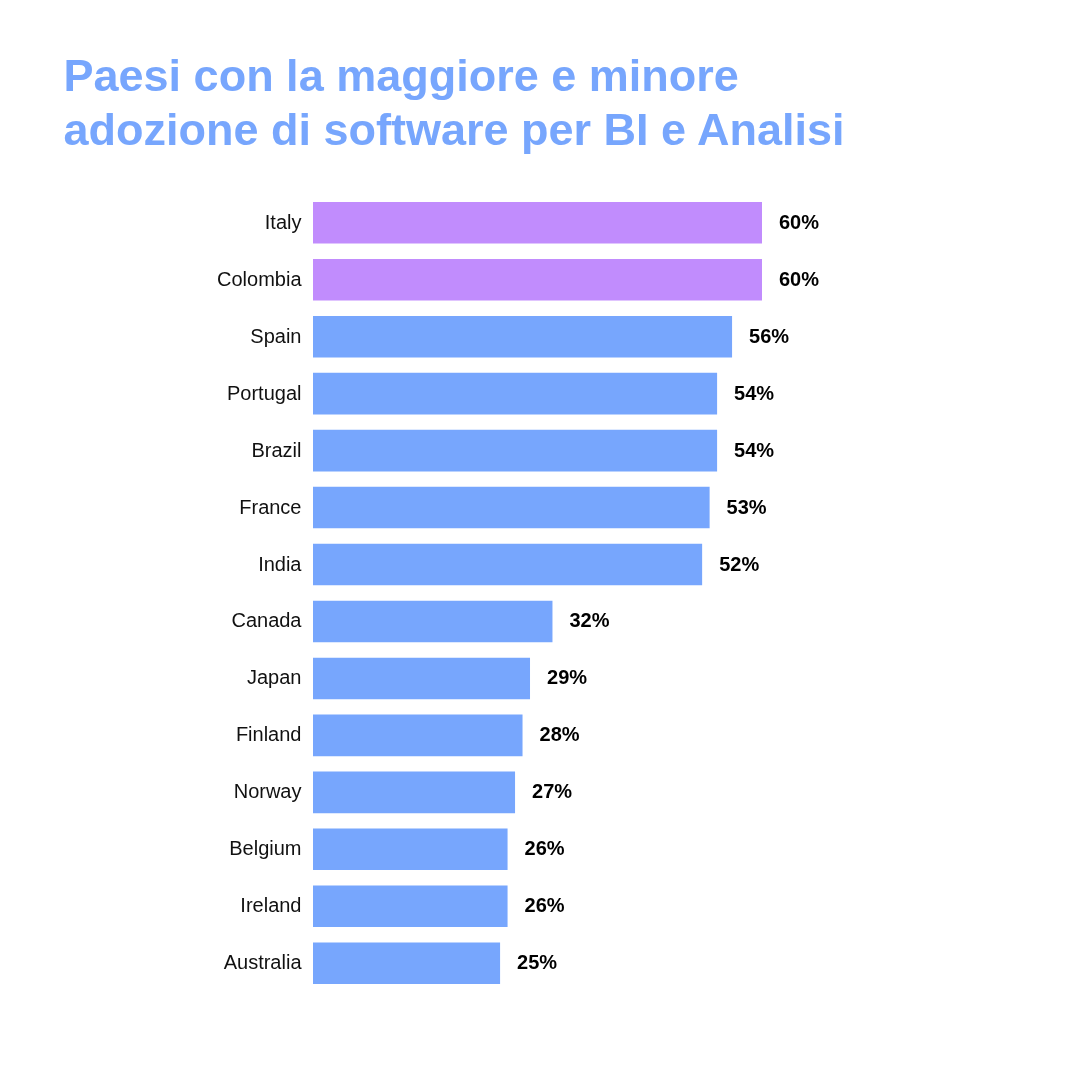 The width and height of the screenshot is (1080, 1080). What do you see at coordinates (268, 734) in the screenshot?
I see `y-tick-label: Finland` at bounding box center [268, 734].